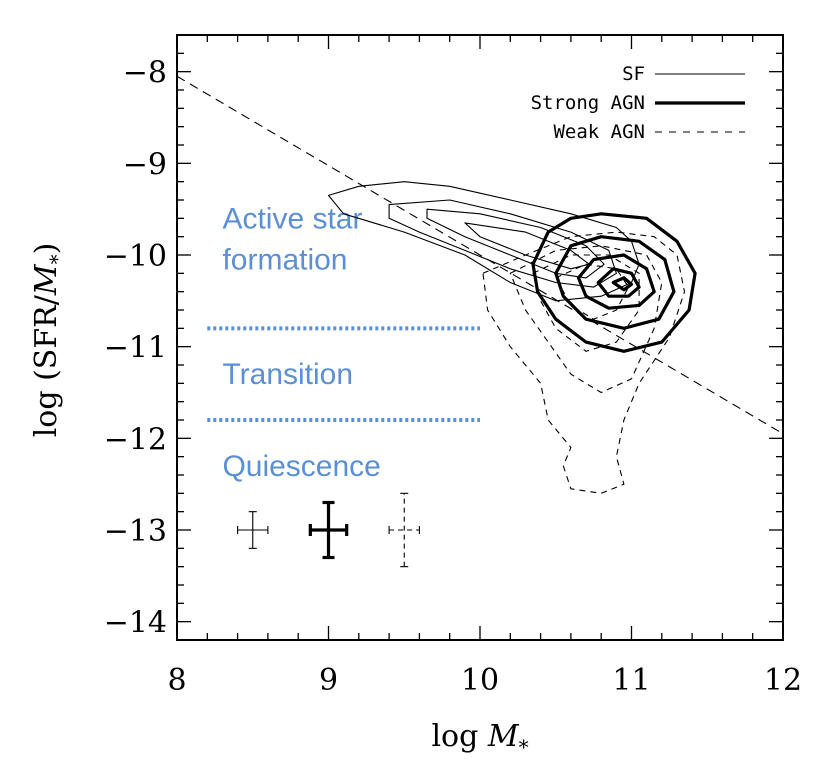 The width and height of the screenshot is (830, 768). I want to click on legend-label-sf: SF, so click(633, 74).